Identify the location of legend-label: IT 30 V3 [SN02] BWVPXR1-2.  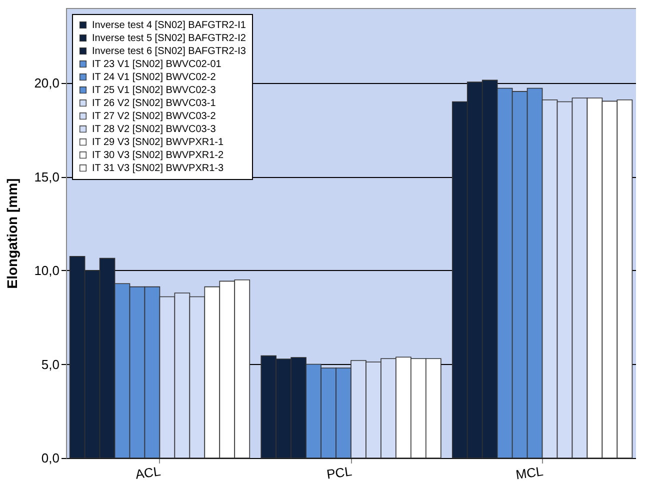
(158, 155).